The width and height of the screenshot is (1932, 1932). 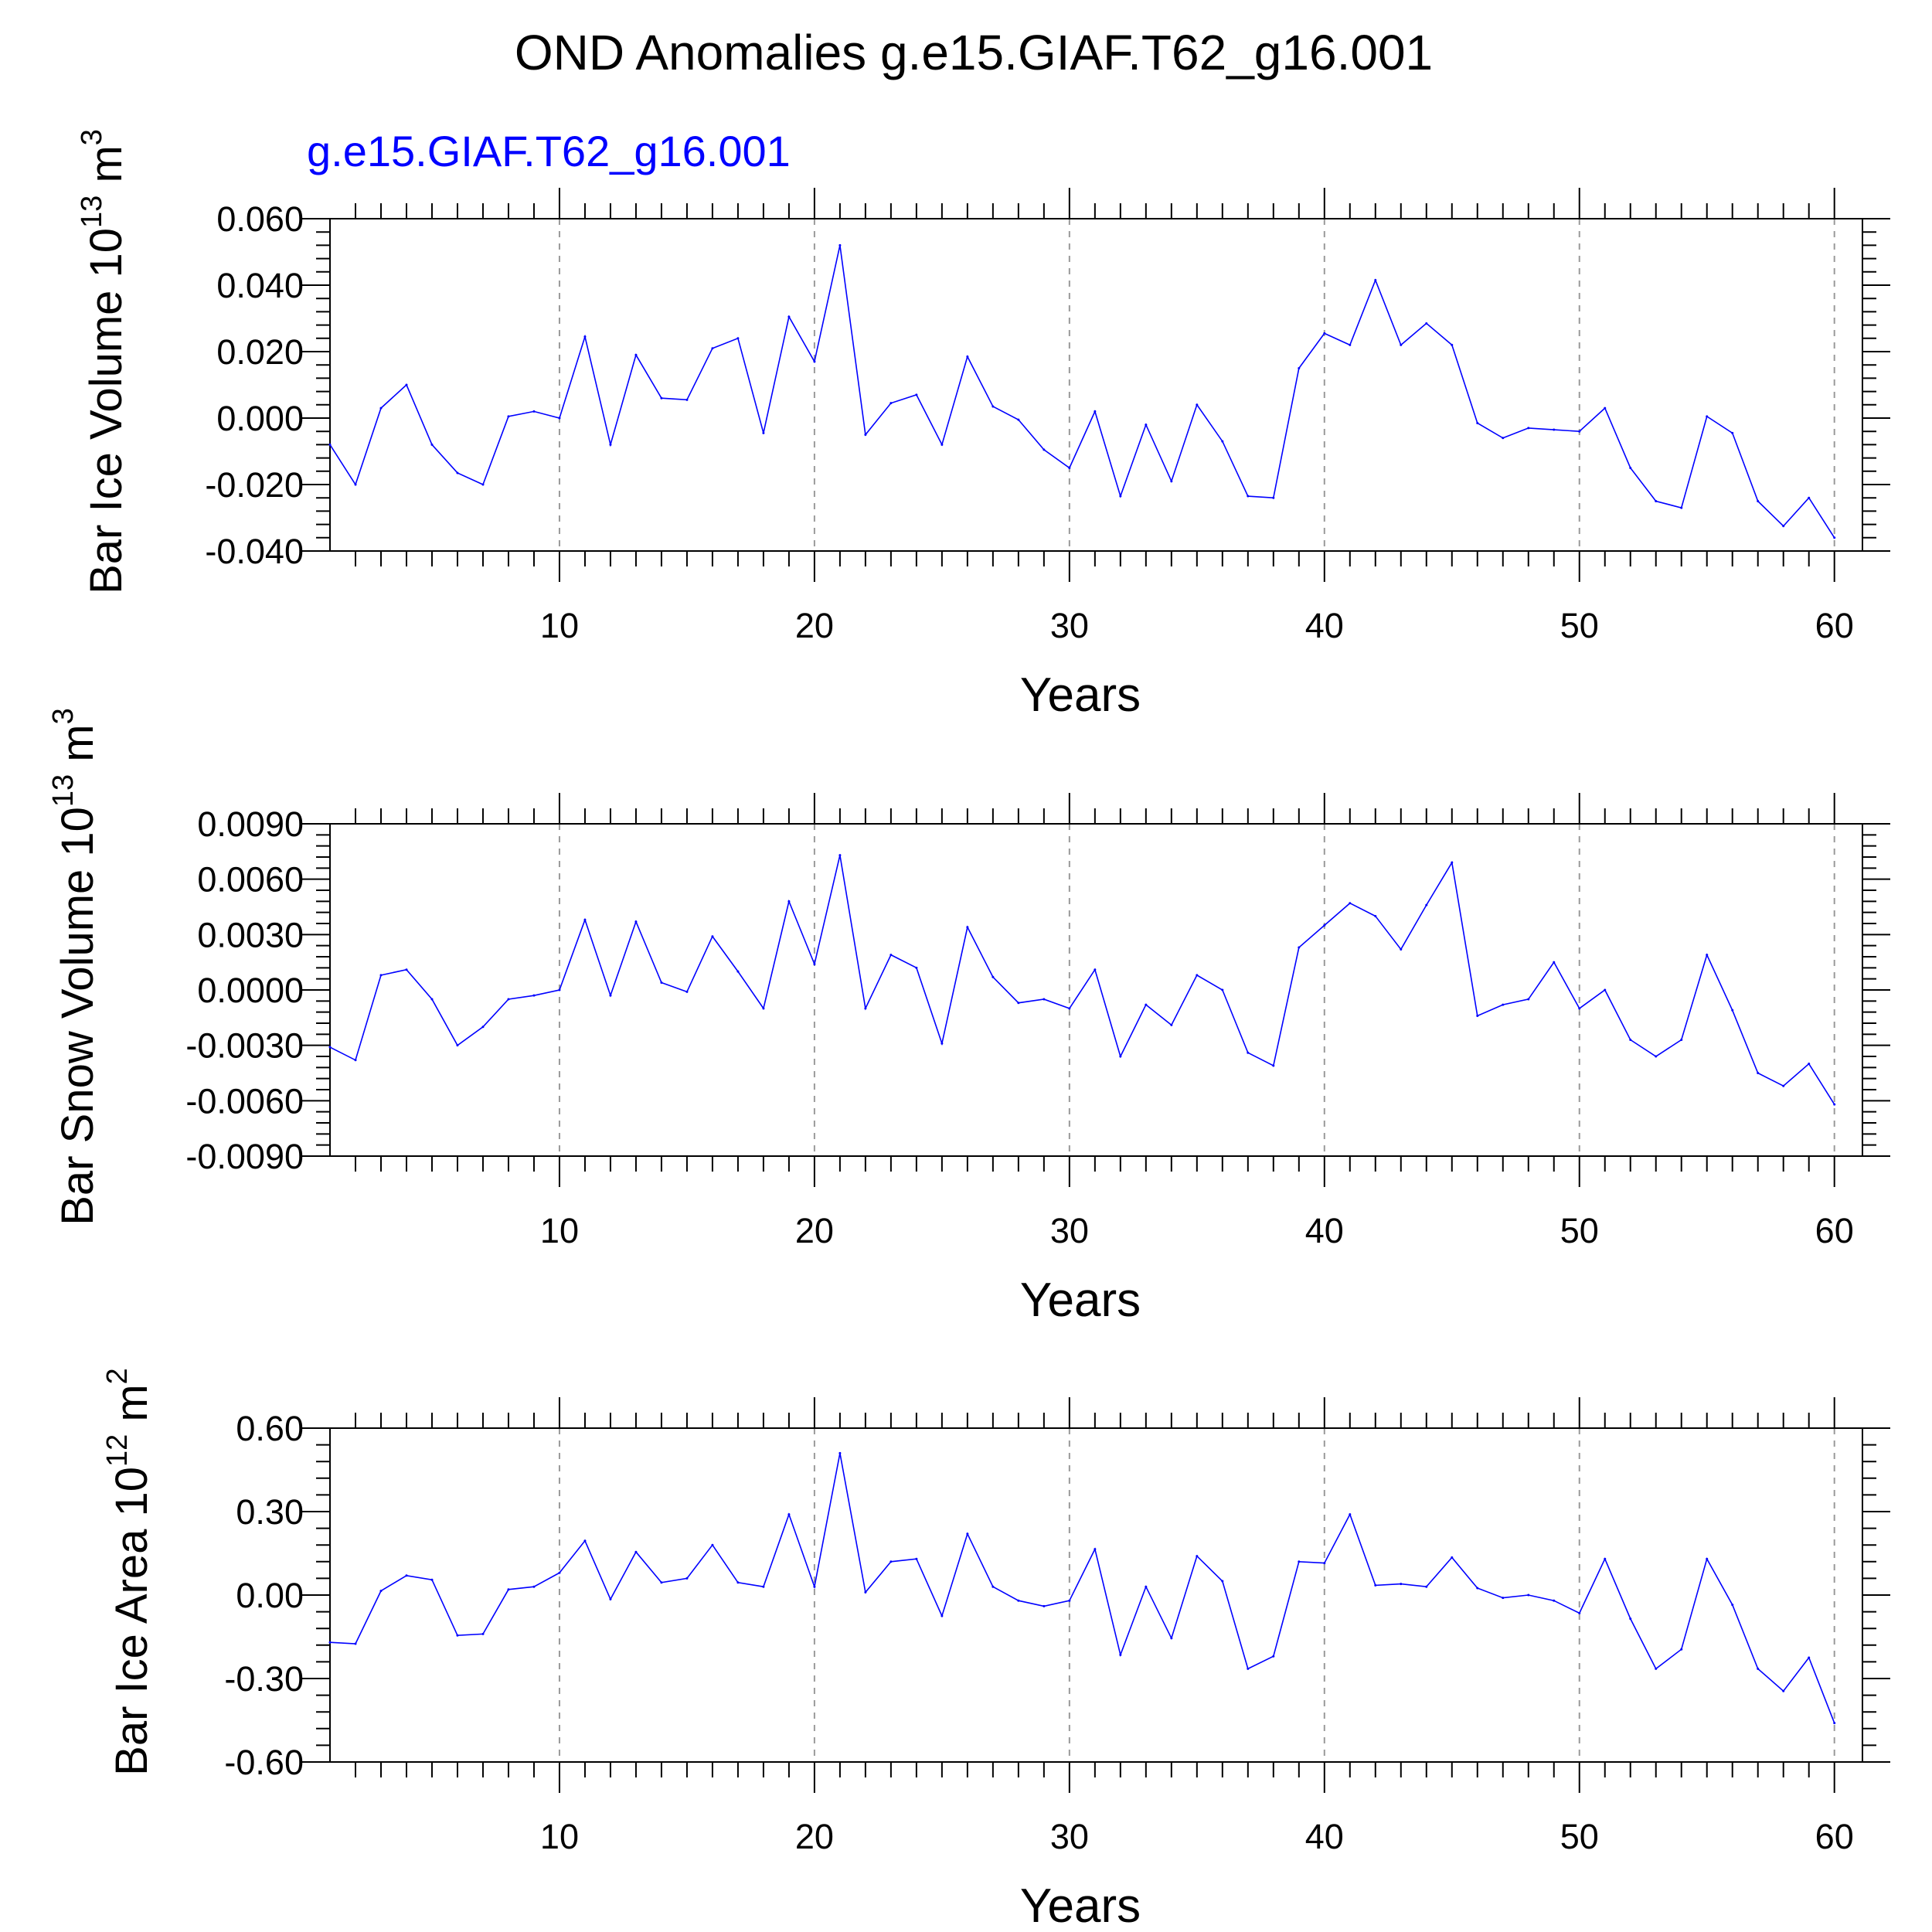 I want to click on y-axis-title-unit: m, so click(x=132, y=1409).